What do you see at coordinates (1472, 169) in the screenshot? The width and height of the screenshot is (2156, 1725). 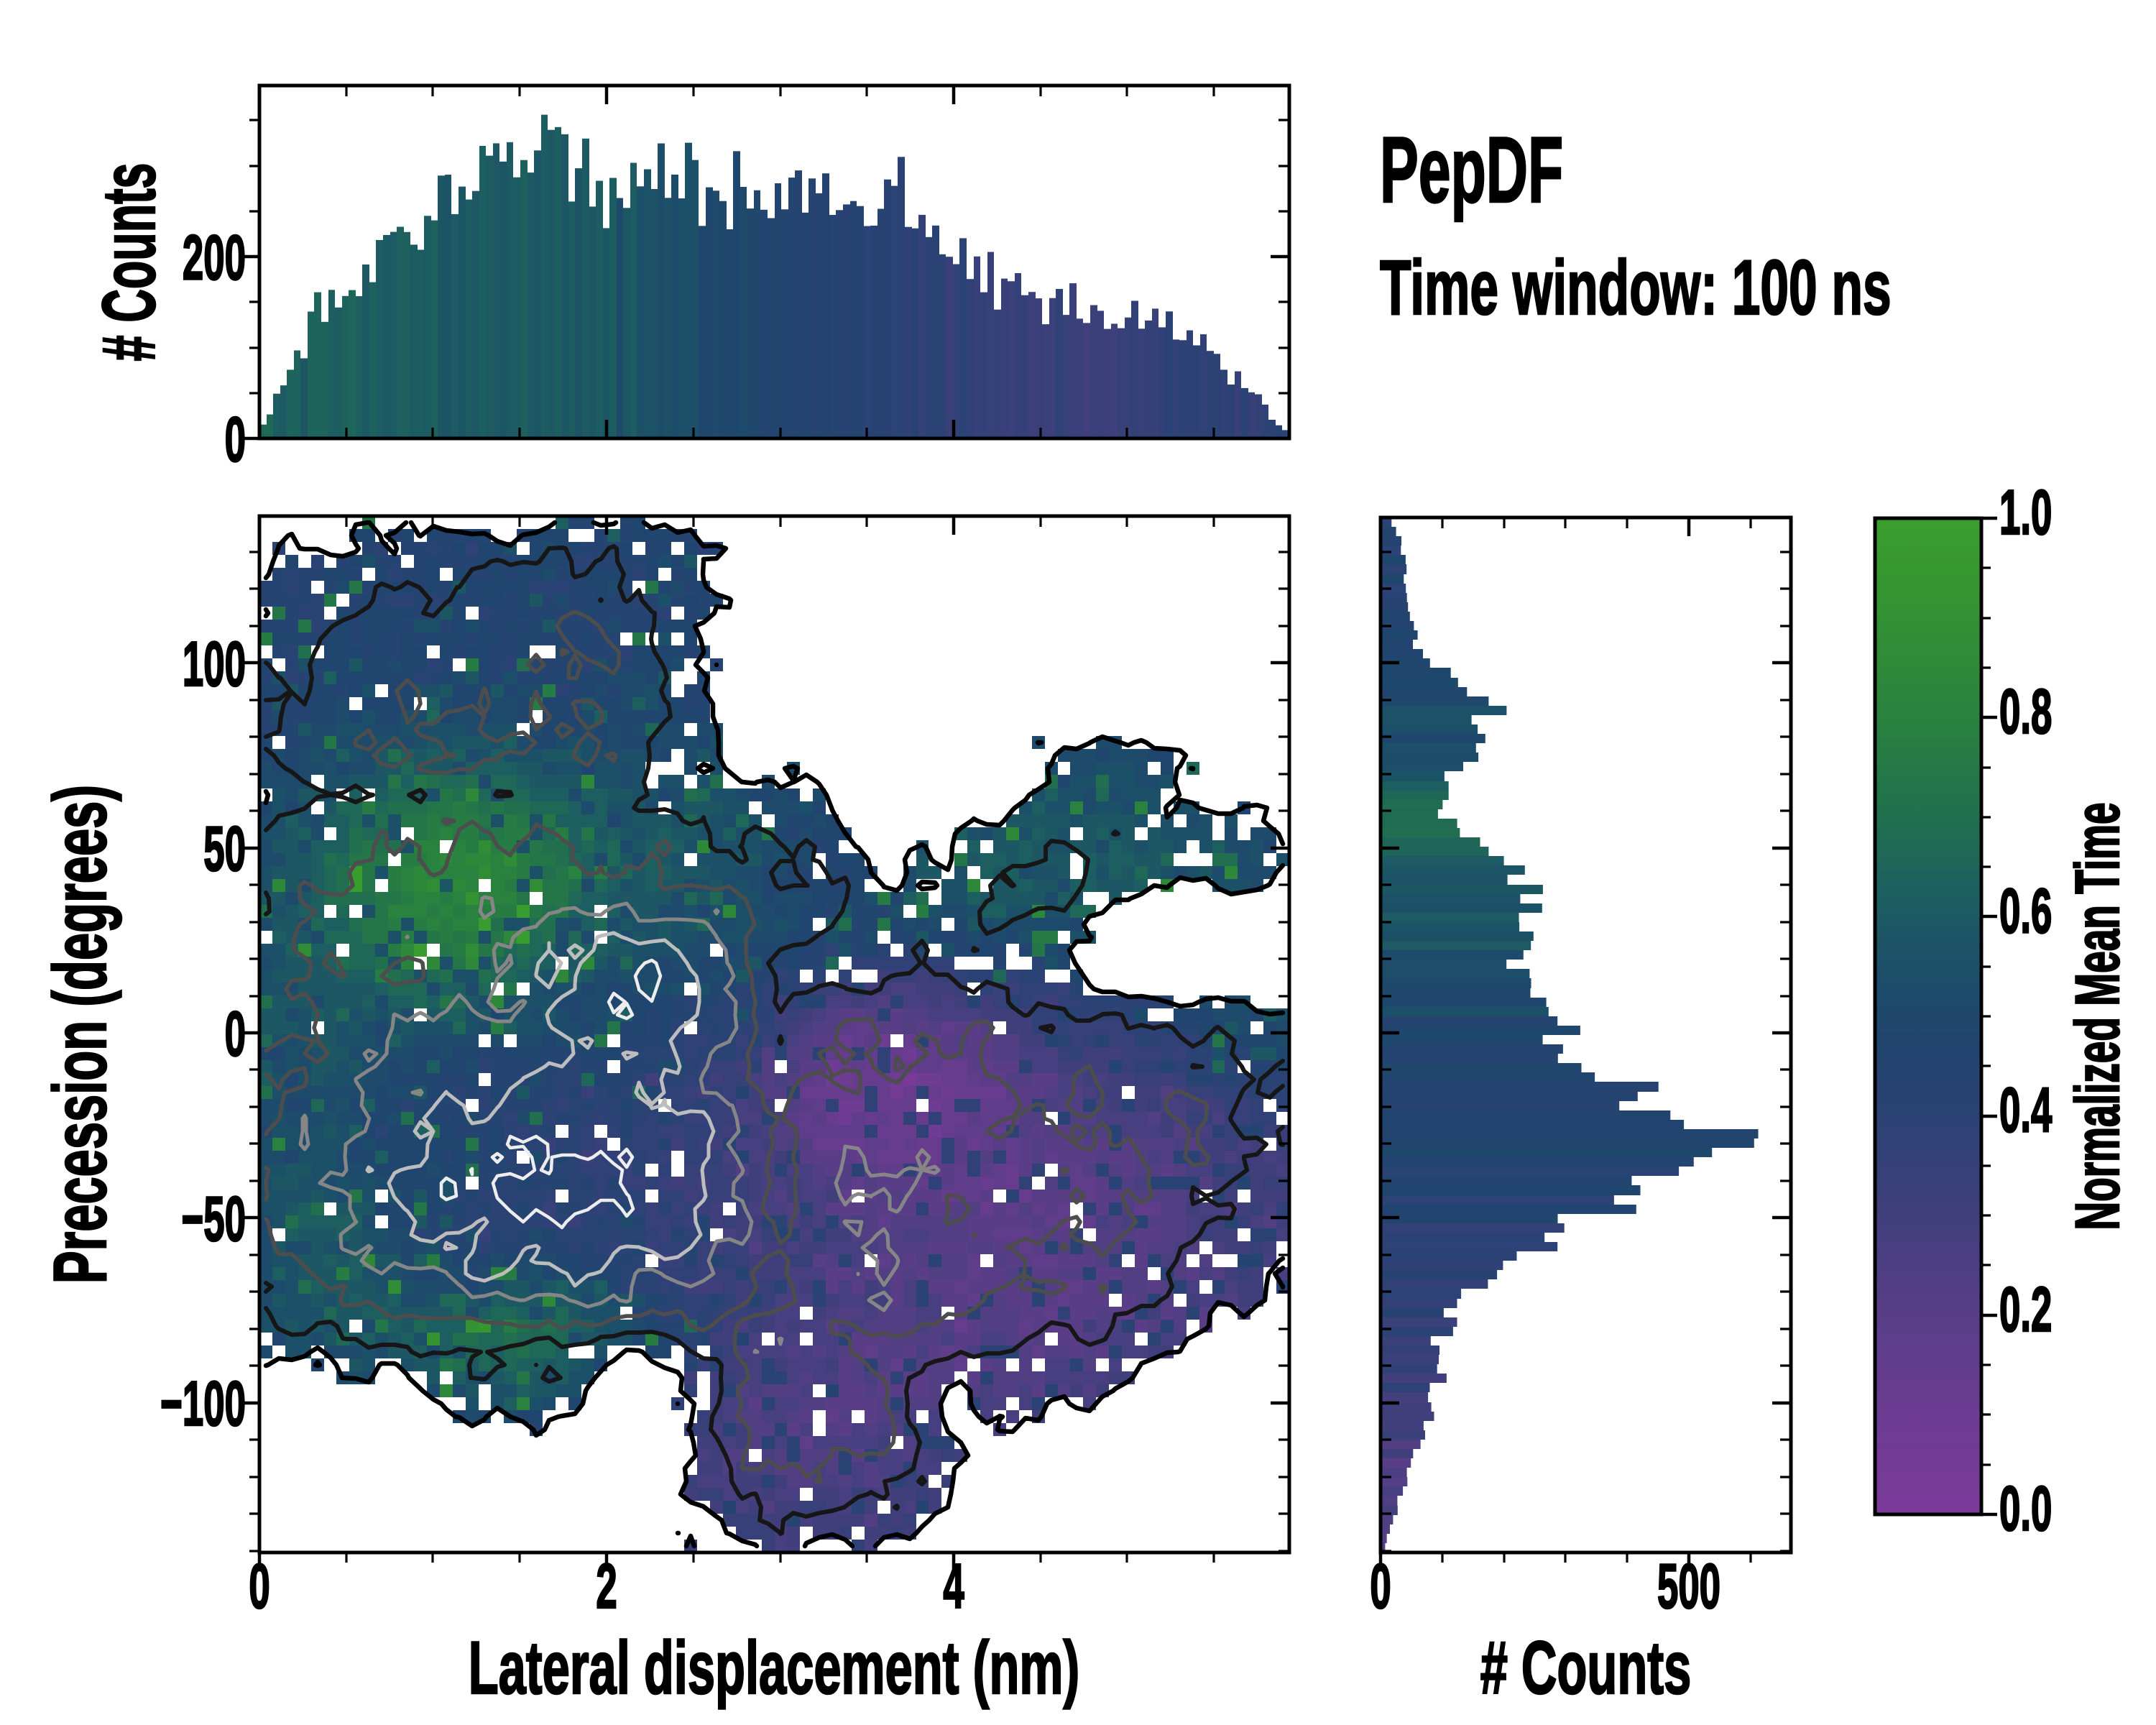 I see `svg-text: PepDF` at bounding box center [1472, 169].